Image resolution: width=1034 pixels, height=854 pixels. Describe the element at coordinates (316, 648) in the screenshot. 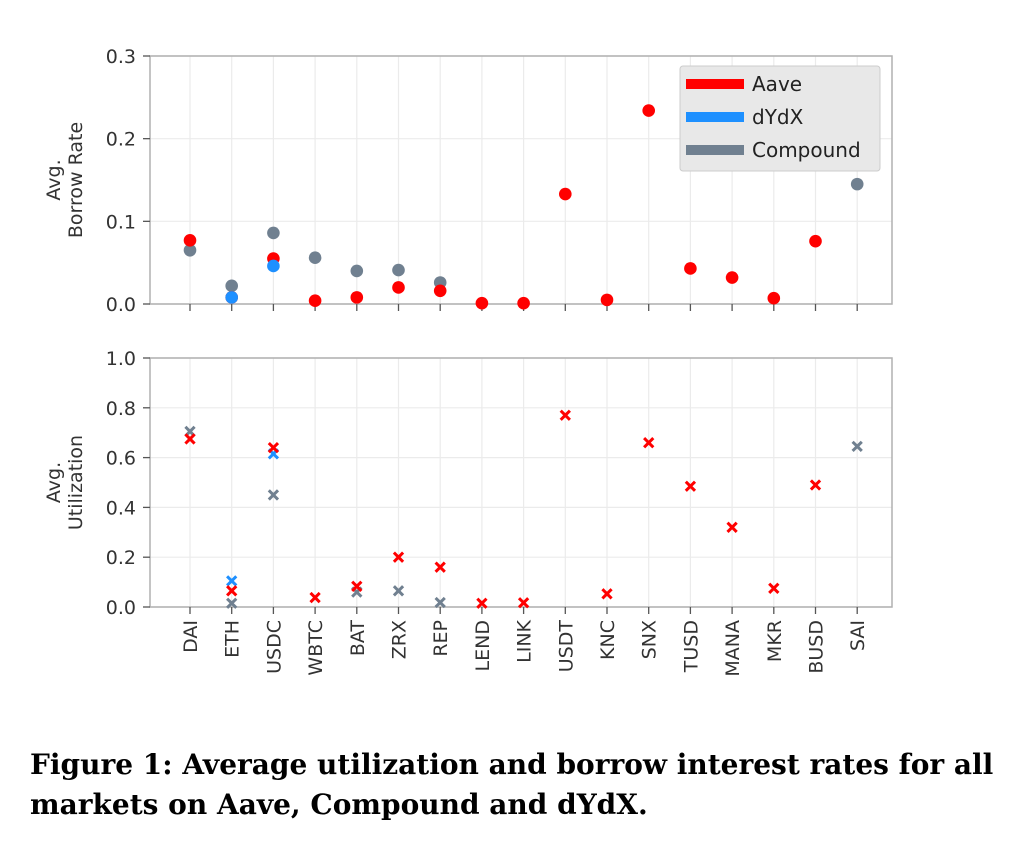

I see `x-tick-label: WBTC` at that location.